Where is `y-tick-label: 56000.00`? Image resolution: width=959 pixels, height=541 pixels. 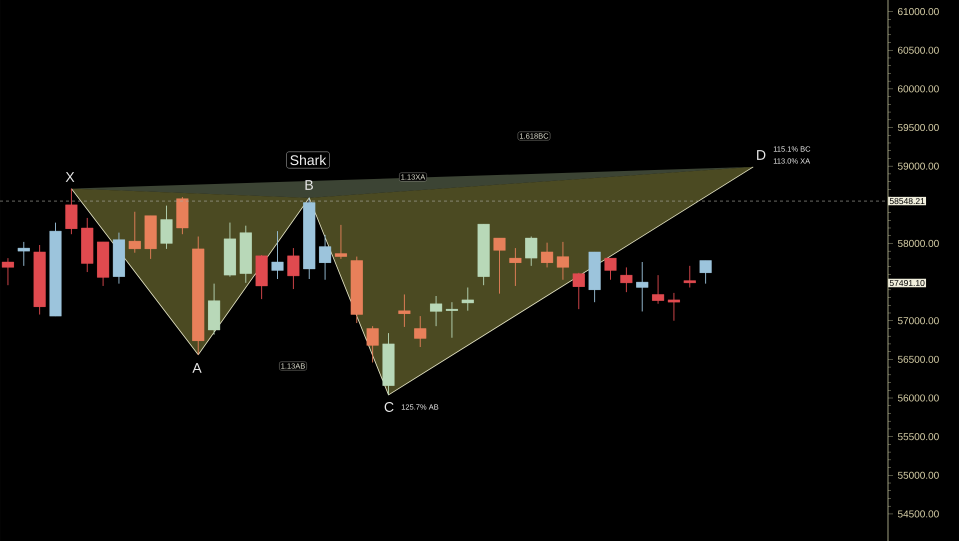 y-tick-label: 56000.00 is located at coordinates (918, 398).